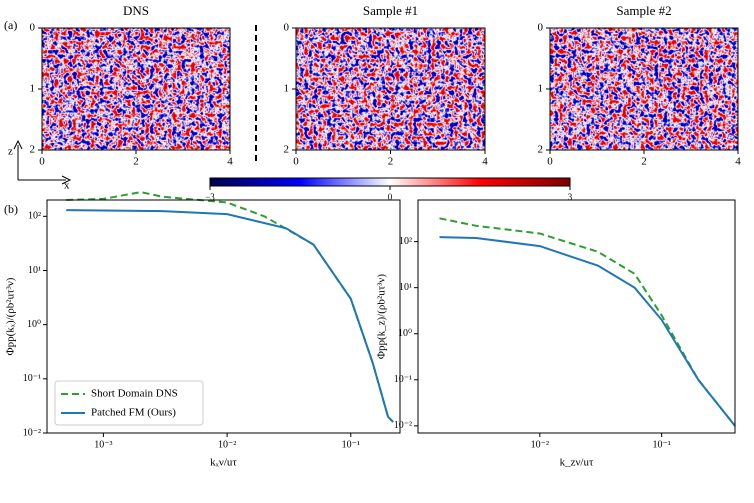  What do you see at coordinates (103, 444) in the screenshot?
I see `x-tick-label: 10⁻³` at bounding box center [103, 444].